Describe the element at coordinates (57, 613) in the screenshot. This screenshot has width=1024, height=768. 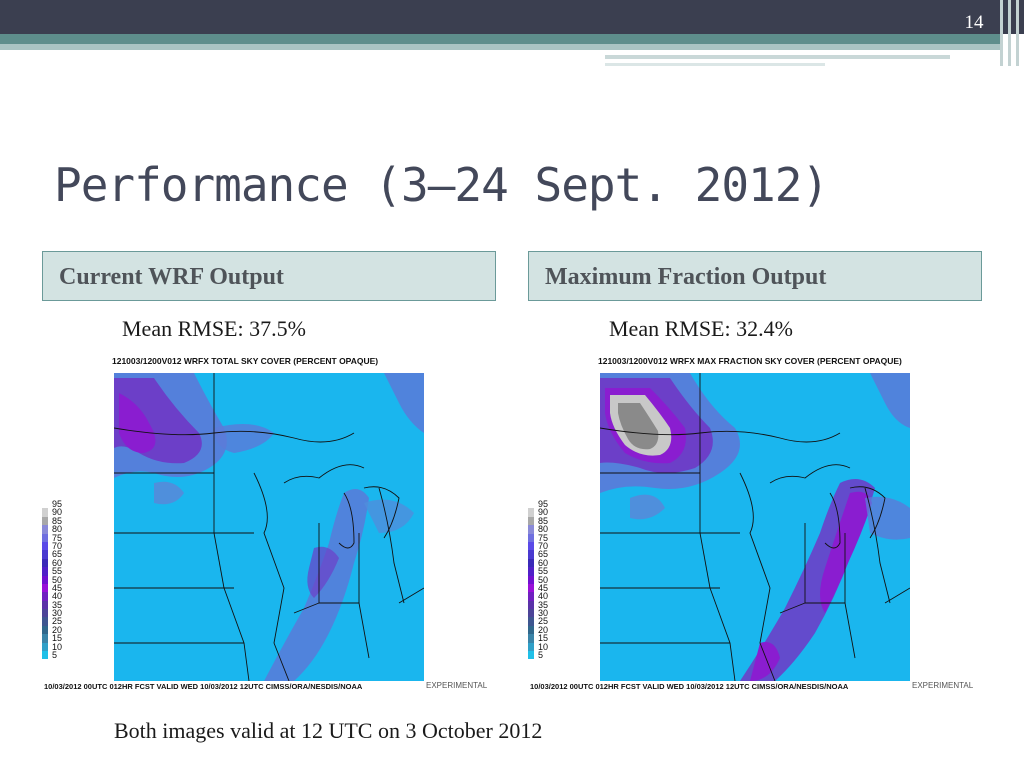
I see `legend-label: 30` at that location.